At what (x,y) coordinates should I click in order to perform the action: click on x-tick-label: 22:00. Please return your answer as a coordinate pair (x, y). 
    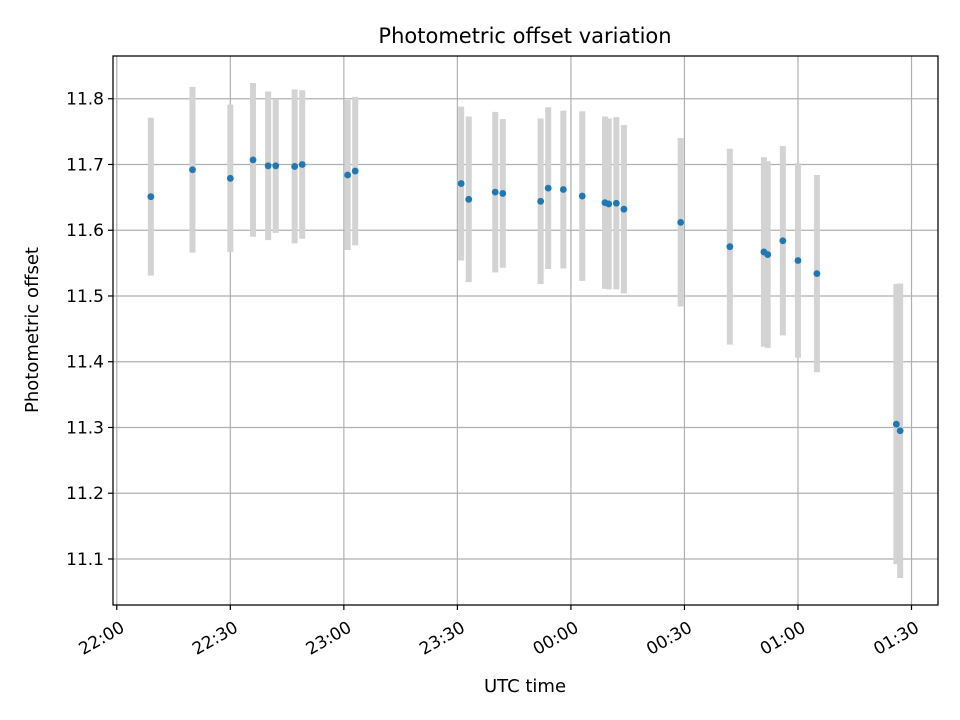
    Looking at the image, I should click on (102, 639).